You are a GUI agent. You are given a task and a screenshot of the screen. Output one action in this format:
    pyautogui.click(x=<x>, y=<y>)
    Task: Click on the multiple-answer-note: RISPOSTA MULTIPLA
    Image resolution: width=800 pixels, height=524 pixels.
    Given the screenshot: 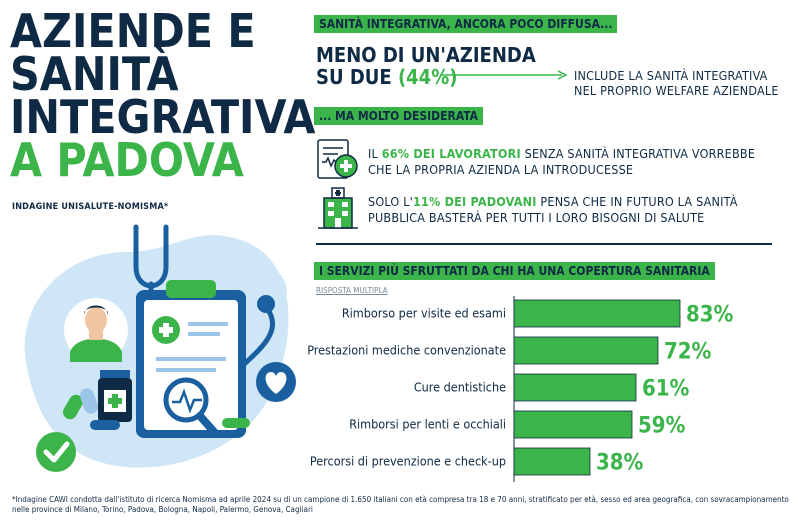 What is the action you would take?
    pyautogui.click(x=352, y=290)
    